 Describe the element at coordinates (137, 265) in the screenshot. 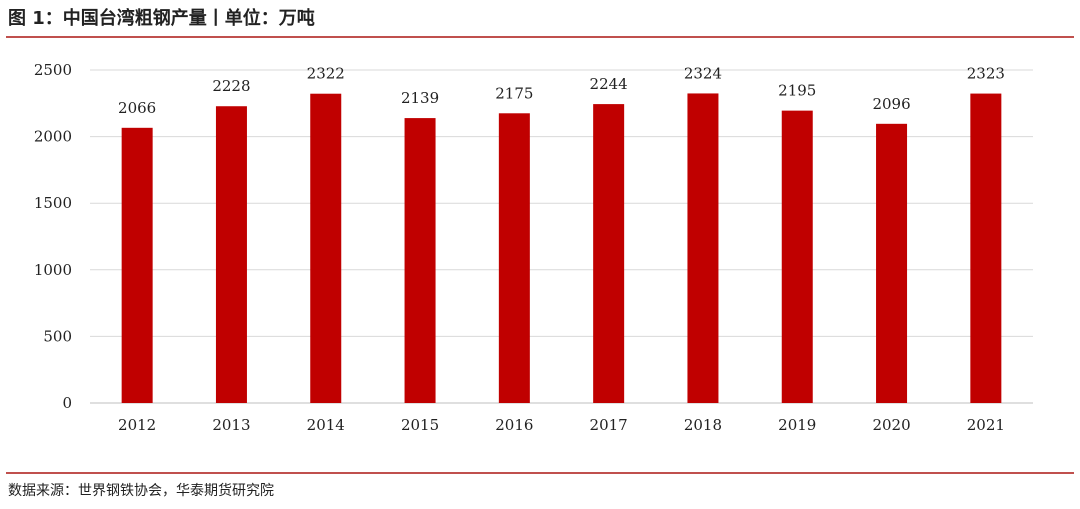

I see `bar-2012` at that location.